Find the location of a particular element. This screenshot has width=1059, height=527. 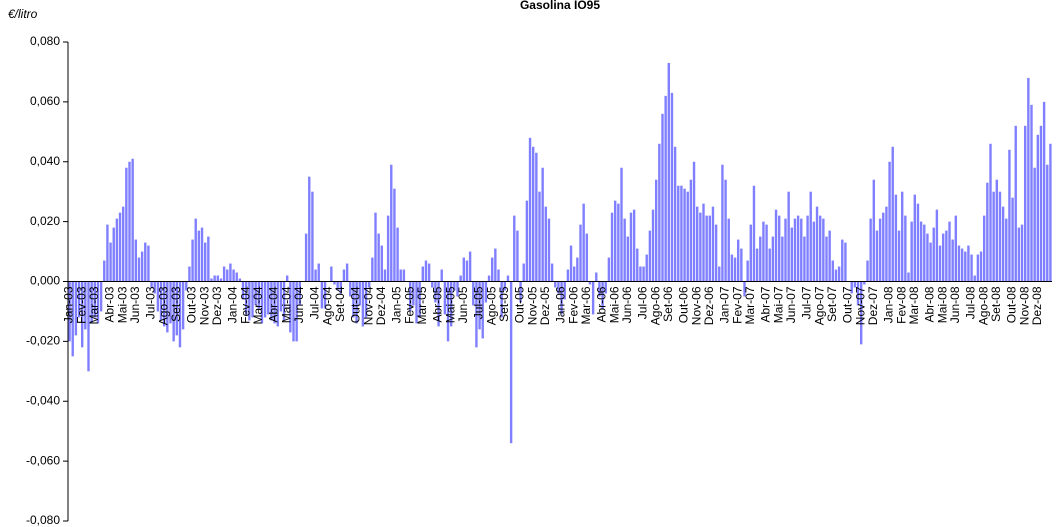

x-tick-label: Jun-08 is located at coordinates (955, 304).